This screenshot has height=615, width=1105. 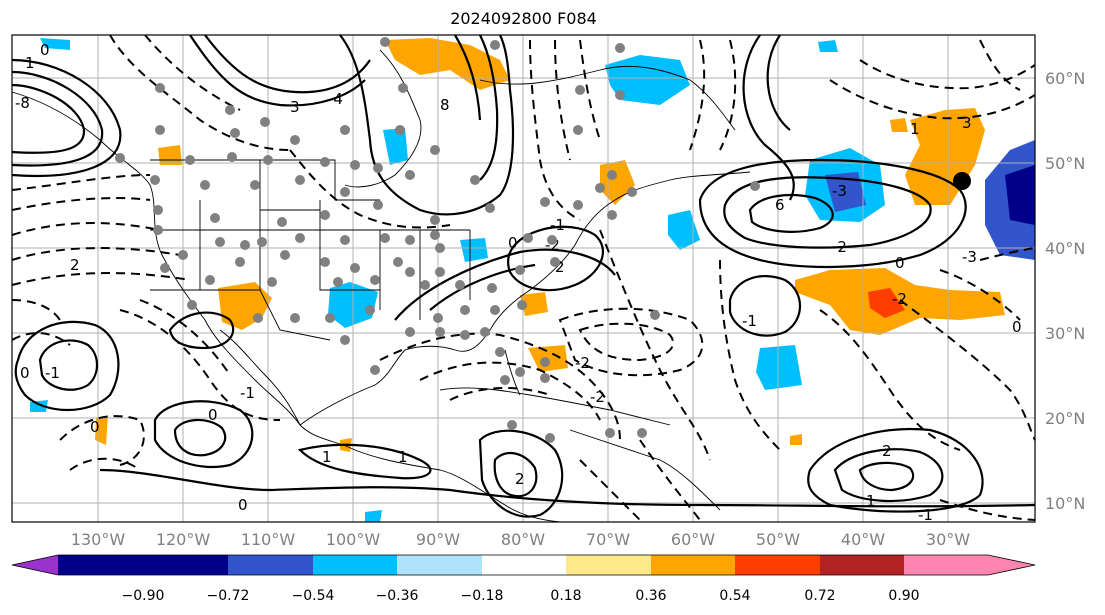 I want to click on red-shade-subtropical, so click(x=886, y=303).